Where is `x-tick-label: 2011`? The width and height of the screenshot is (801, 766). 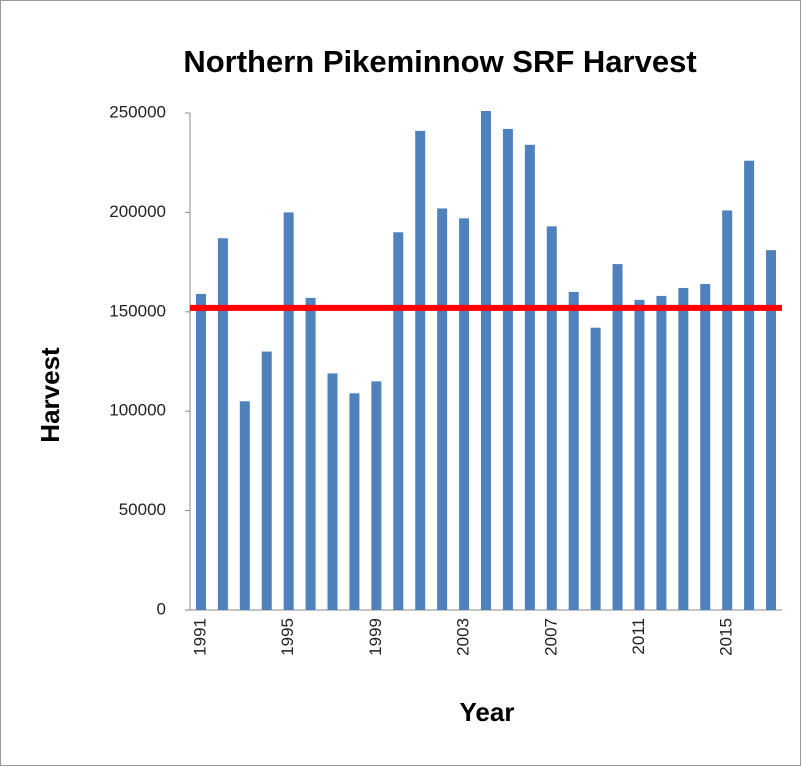 x-tick-label: 2011 is located at coordinates (638, 636).